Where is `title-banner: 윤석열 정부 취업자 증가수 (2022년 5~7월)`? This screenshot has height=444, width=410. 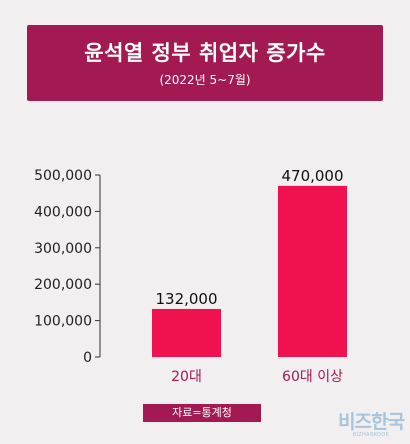
title-banner: 윤석열 정부 취업자 증가수 (2022년 5~7월) is located at coordinates (205, 63).